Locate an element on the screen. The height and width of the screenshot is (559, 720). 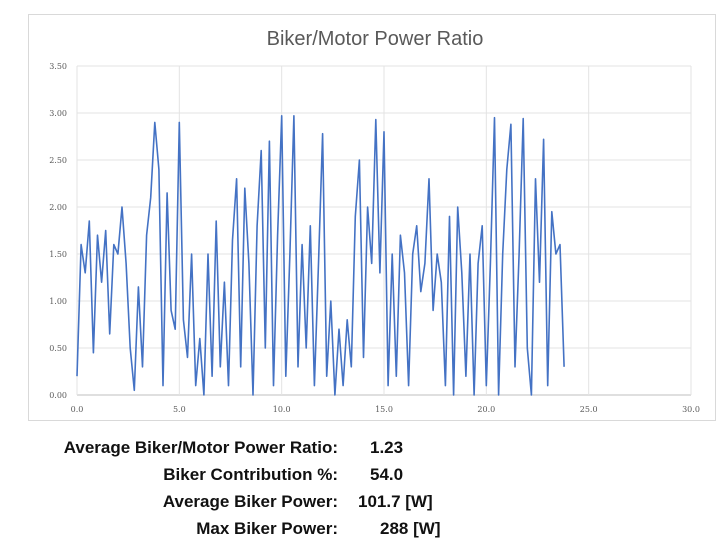
chart-title: Biker/Motor Power Ratio is located at coordinates (375, 39).